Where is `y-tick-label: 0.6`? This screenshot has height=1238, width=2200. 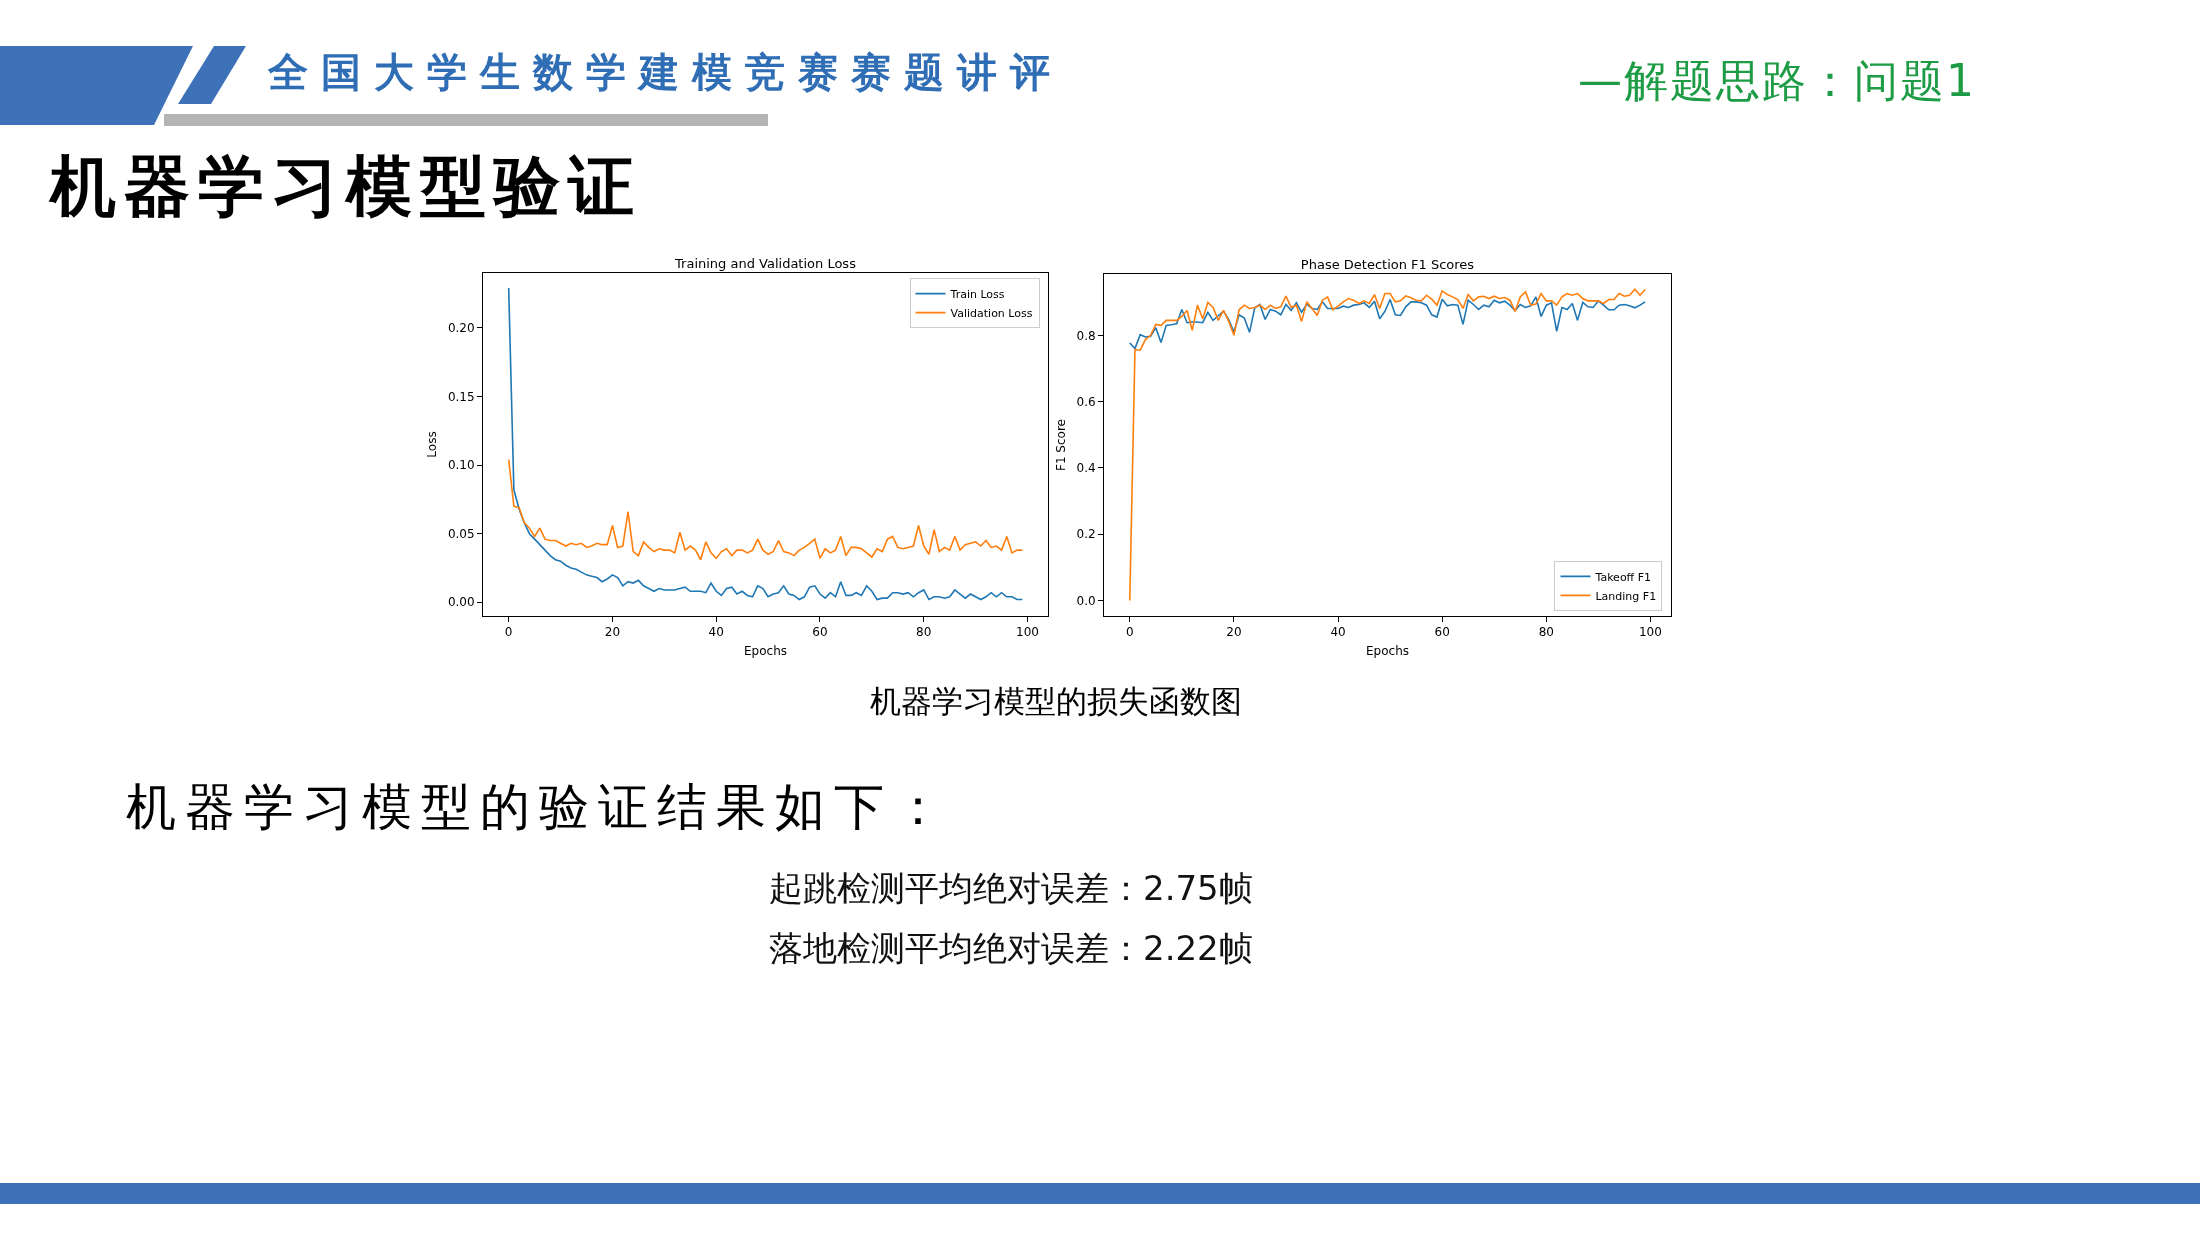
y-tick-label: 0.6 is located at coordinates (1086, 401).